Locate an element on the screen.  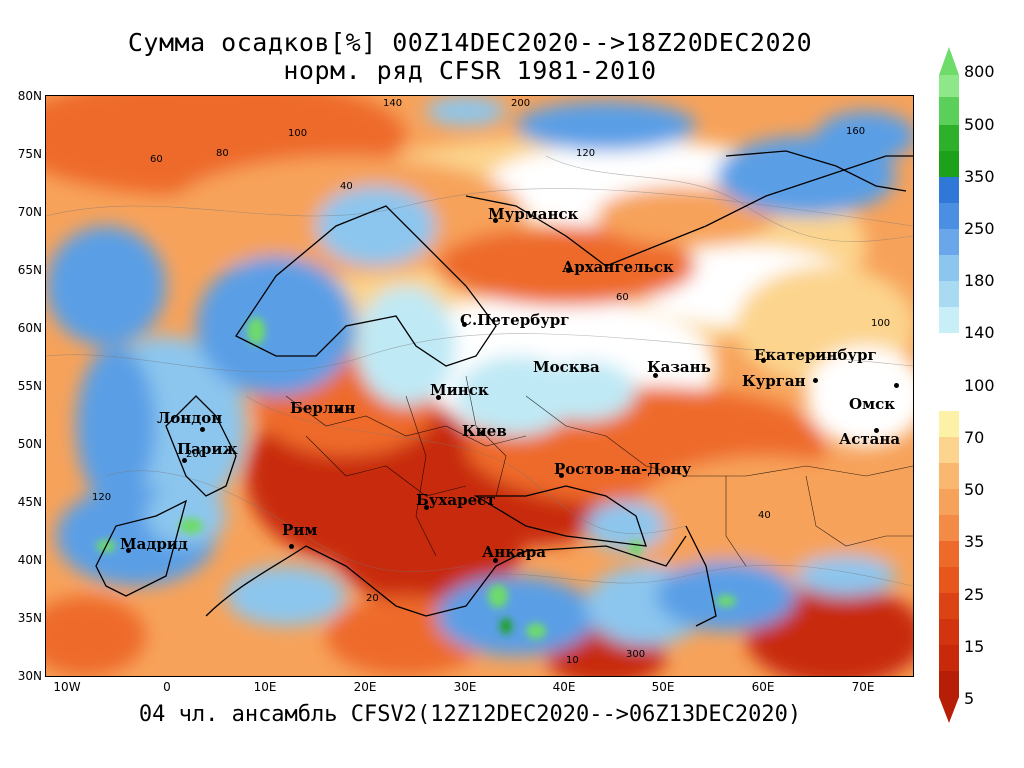
lat-label-80n: 80N is located at coordinates (29, 96).